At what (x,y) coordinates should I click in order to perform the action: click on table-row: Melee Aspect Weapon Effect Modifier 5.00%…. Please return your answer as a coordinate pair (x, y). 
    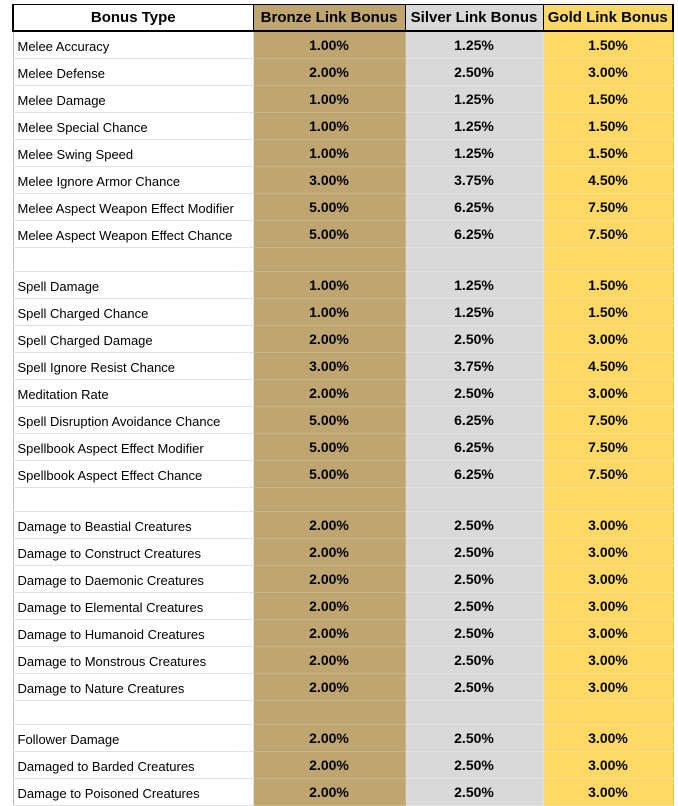
    Looking at the image, I should click on (343, 207).